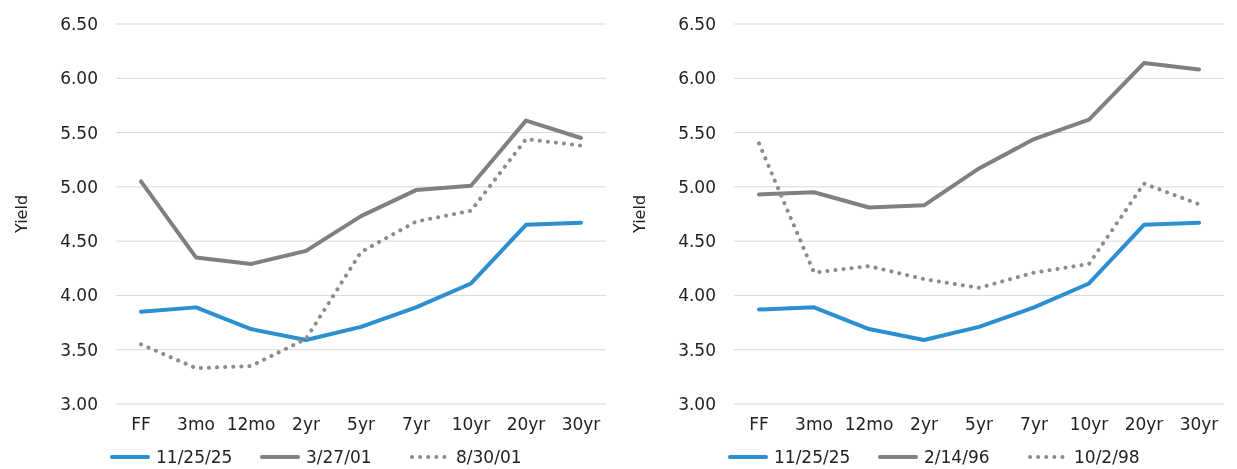  What do you see at coordinates (339, 457) in the screenshot?
I see `legend-label: 3/27/01` at bounding box center [339, 457].